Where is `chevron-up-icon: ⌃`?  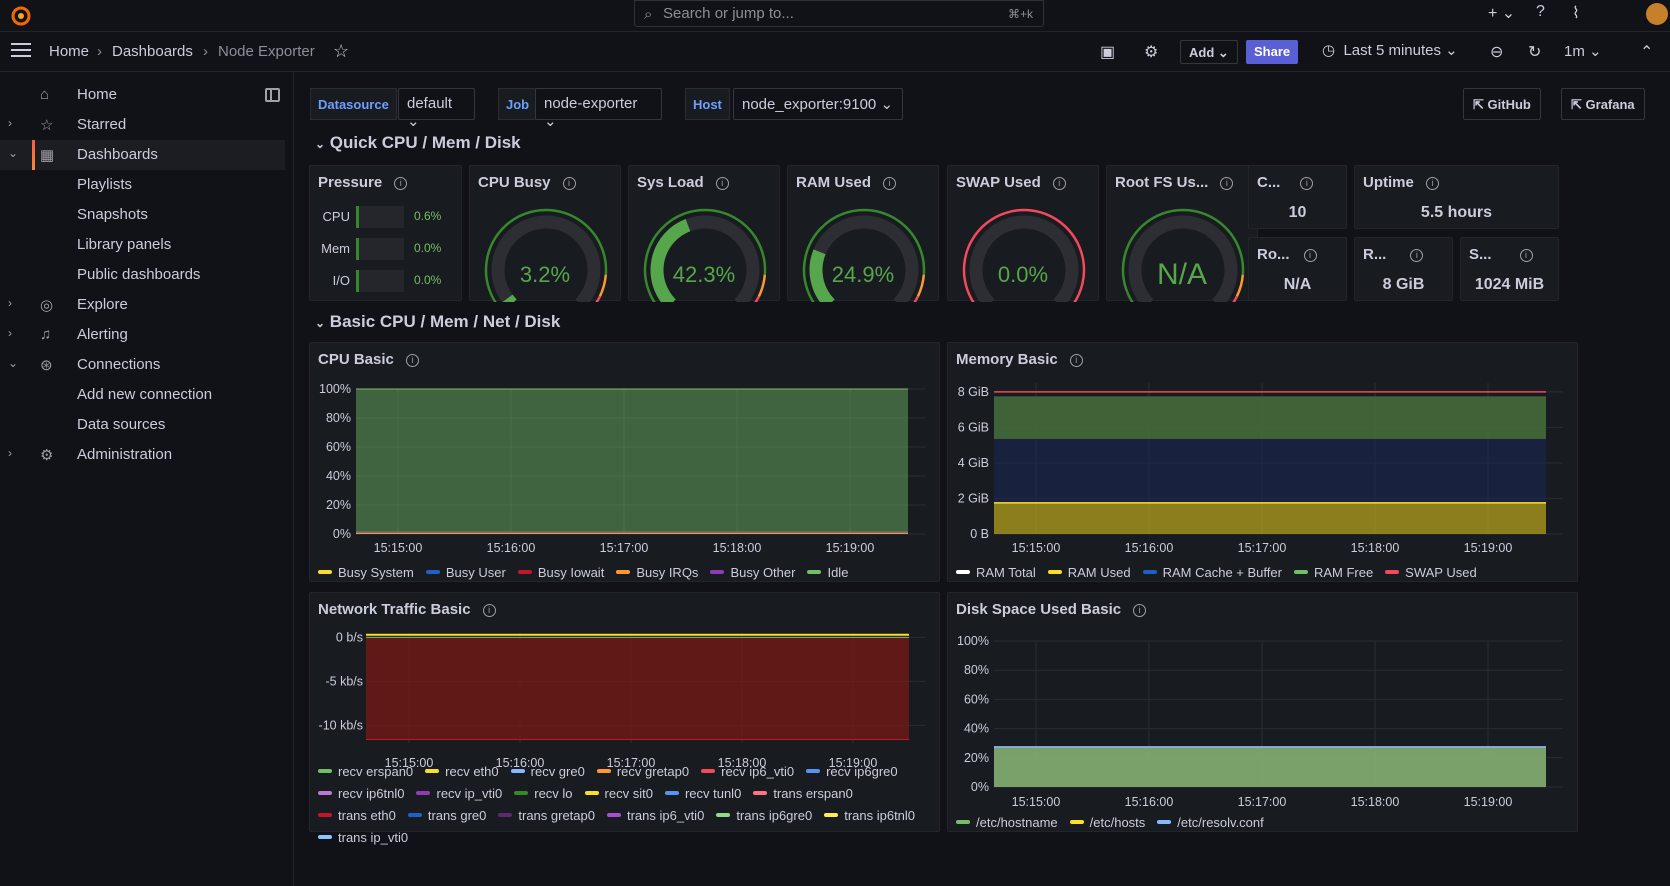 chevron-up-icon: ⌃ is located at coordinates (1647, 52).